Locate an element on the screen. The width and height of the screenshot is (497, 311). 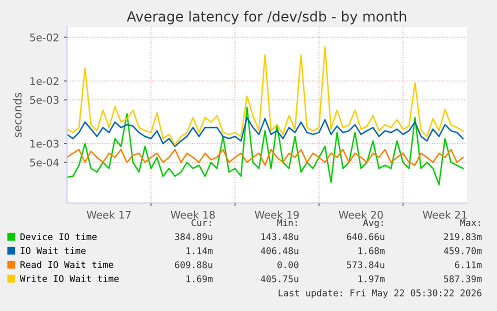
text: Max: is located at coordinates (470, 222).